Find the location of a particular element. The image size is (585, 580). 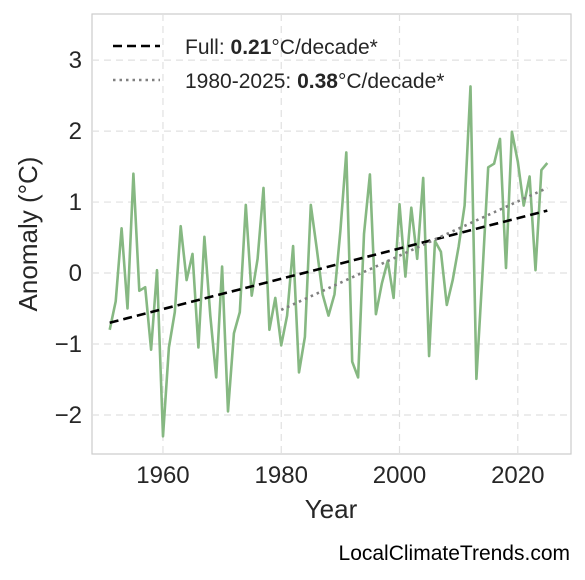

y-tick-label: −2 is located at coordinates (68, 415).